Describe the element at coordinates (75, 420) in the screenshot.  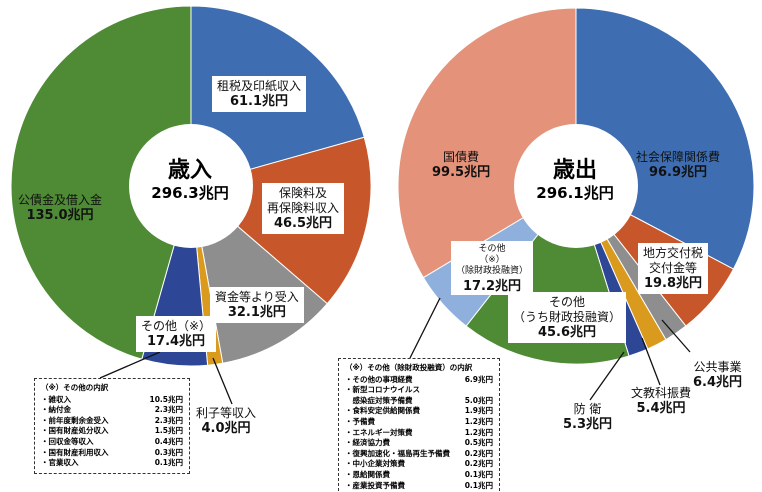
I see `note-item-label: ・前年度剰余金受入` at that location.